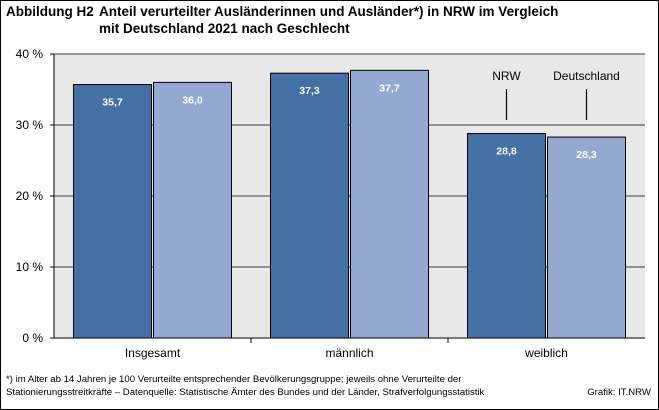 The width and height of the screenshot is (659, 410). Describe the element at coordinates (586, 155) in the screenshot. I see `data-label-deutschland-2: 28,3` at that location.